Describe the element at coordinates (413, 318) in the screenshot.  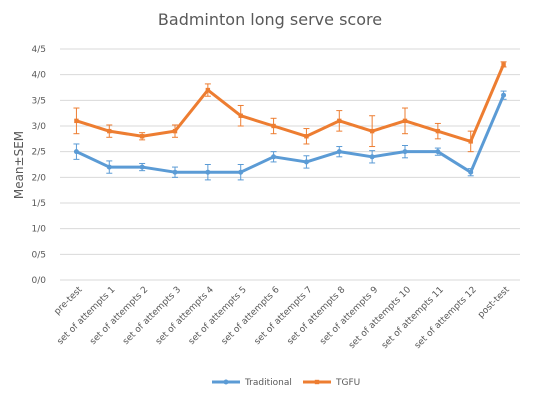
I see `x-tick-label: set of attempts 11` at that location.